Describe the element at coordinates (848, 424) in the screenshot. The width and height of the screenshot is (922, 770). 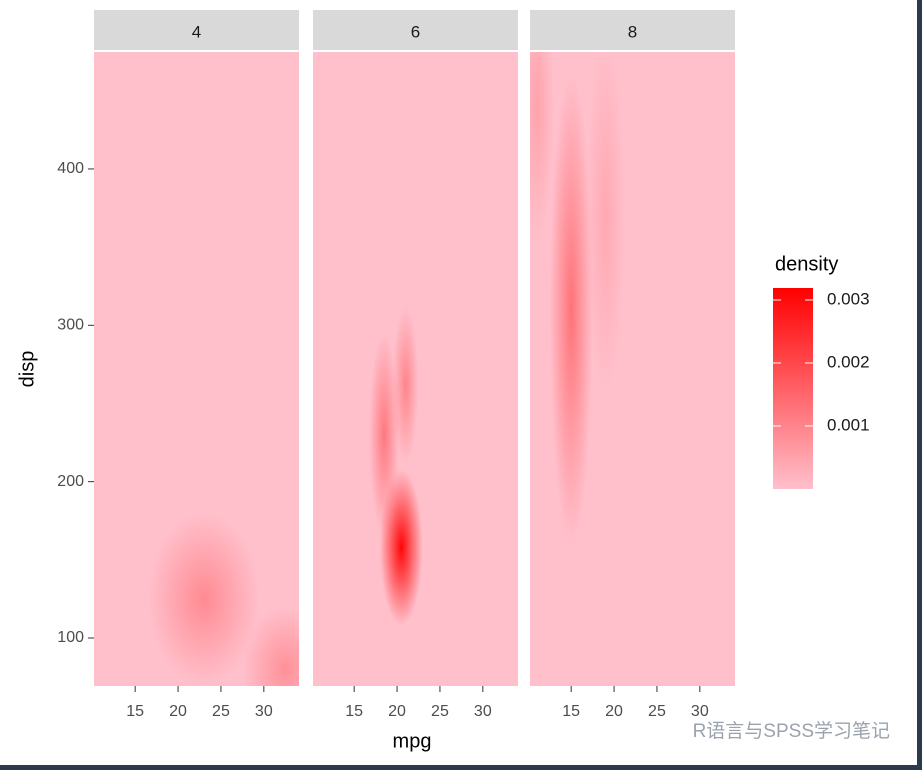
I see `legend-tick-label: 0.001` at that location.